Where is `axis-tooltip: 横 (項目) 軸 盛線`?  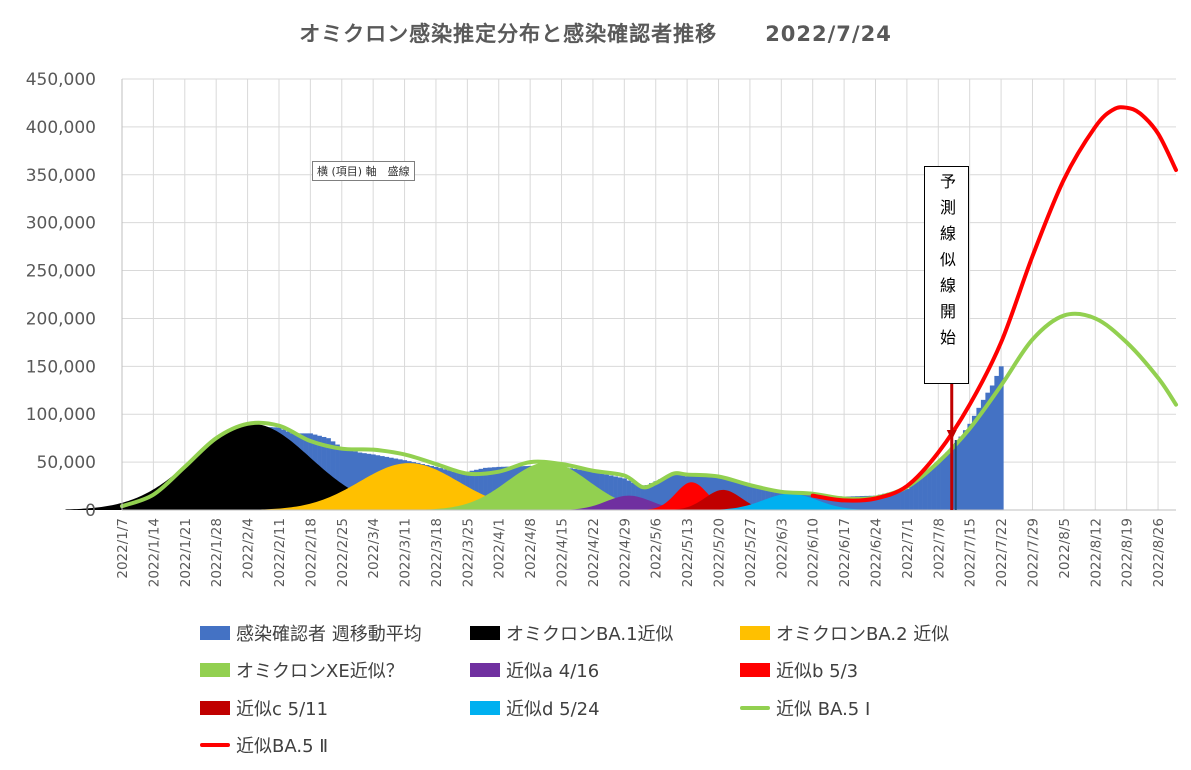
axis-tooltip: 横 (項目) 軸 盛線 is located at coordinates (363, 171).